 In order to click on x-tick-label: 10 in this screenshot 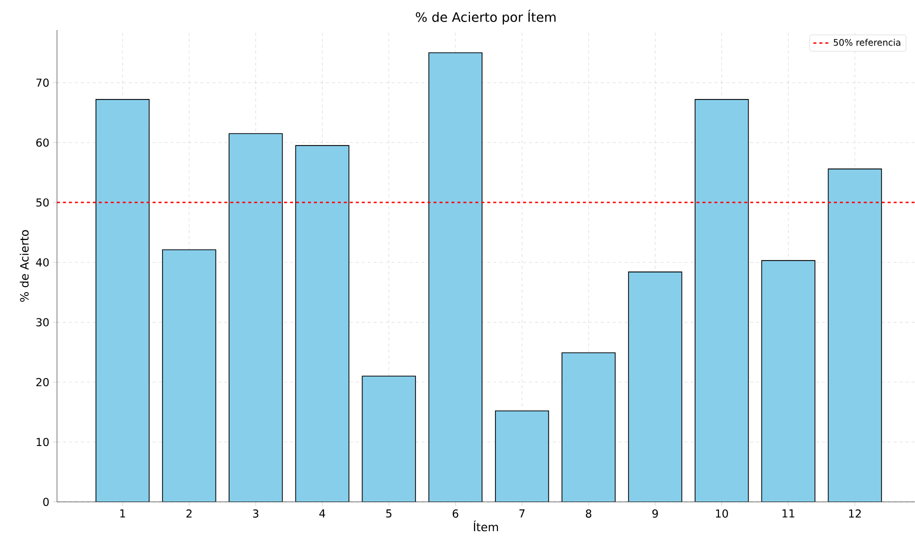, I will do `click(722, 513)`.